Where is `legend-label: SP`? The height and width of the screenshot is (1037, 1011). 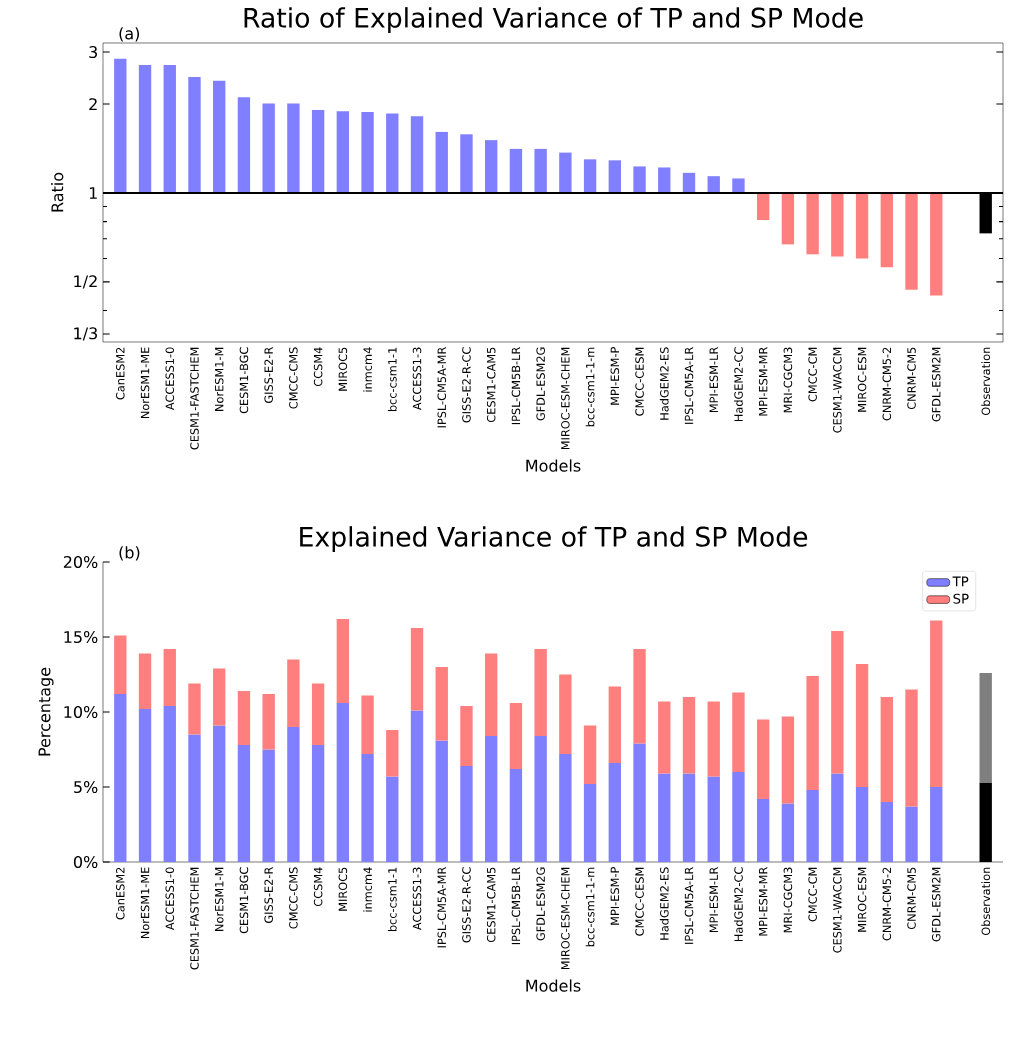 legend-label: SP is located at coordinates (961, 598).